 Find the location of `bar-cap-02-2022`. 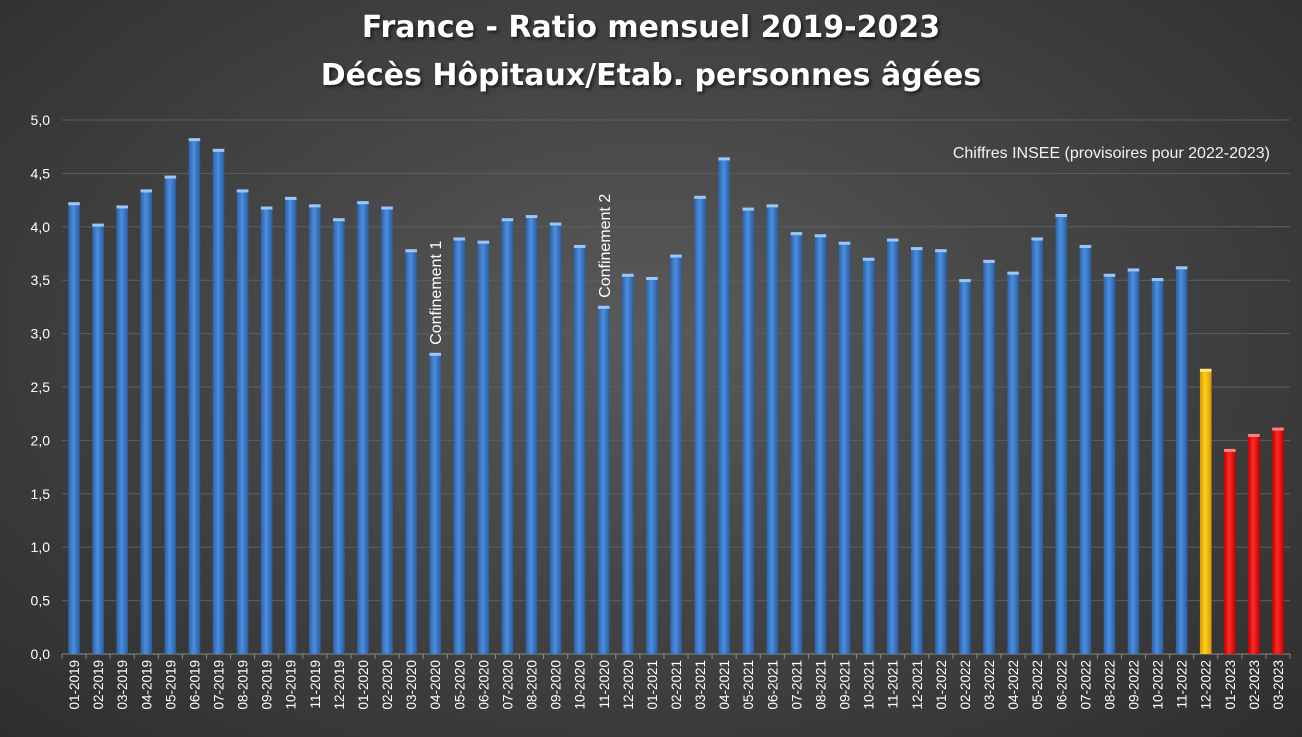

bar-cap-02-2022 is located at coordinates (965, 281).